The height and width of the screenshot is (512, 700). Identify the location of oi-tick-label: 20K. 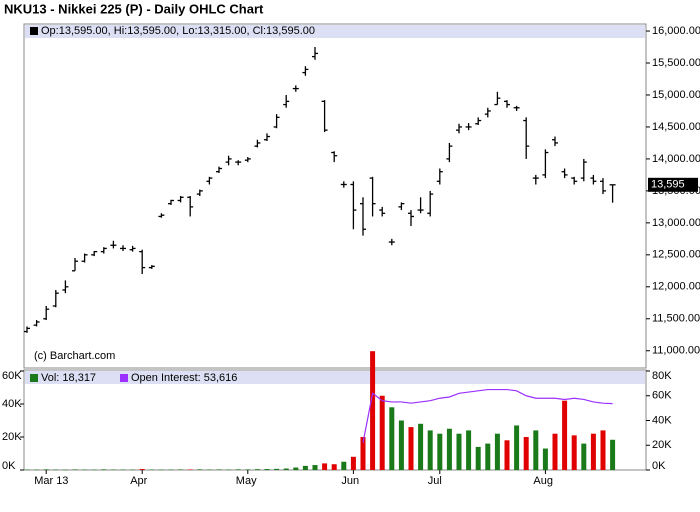
(662, 445).